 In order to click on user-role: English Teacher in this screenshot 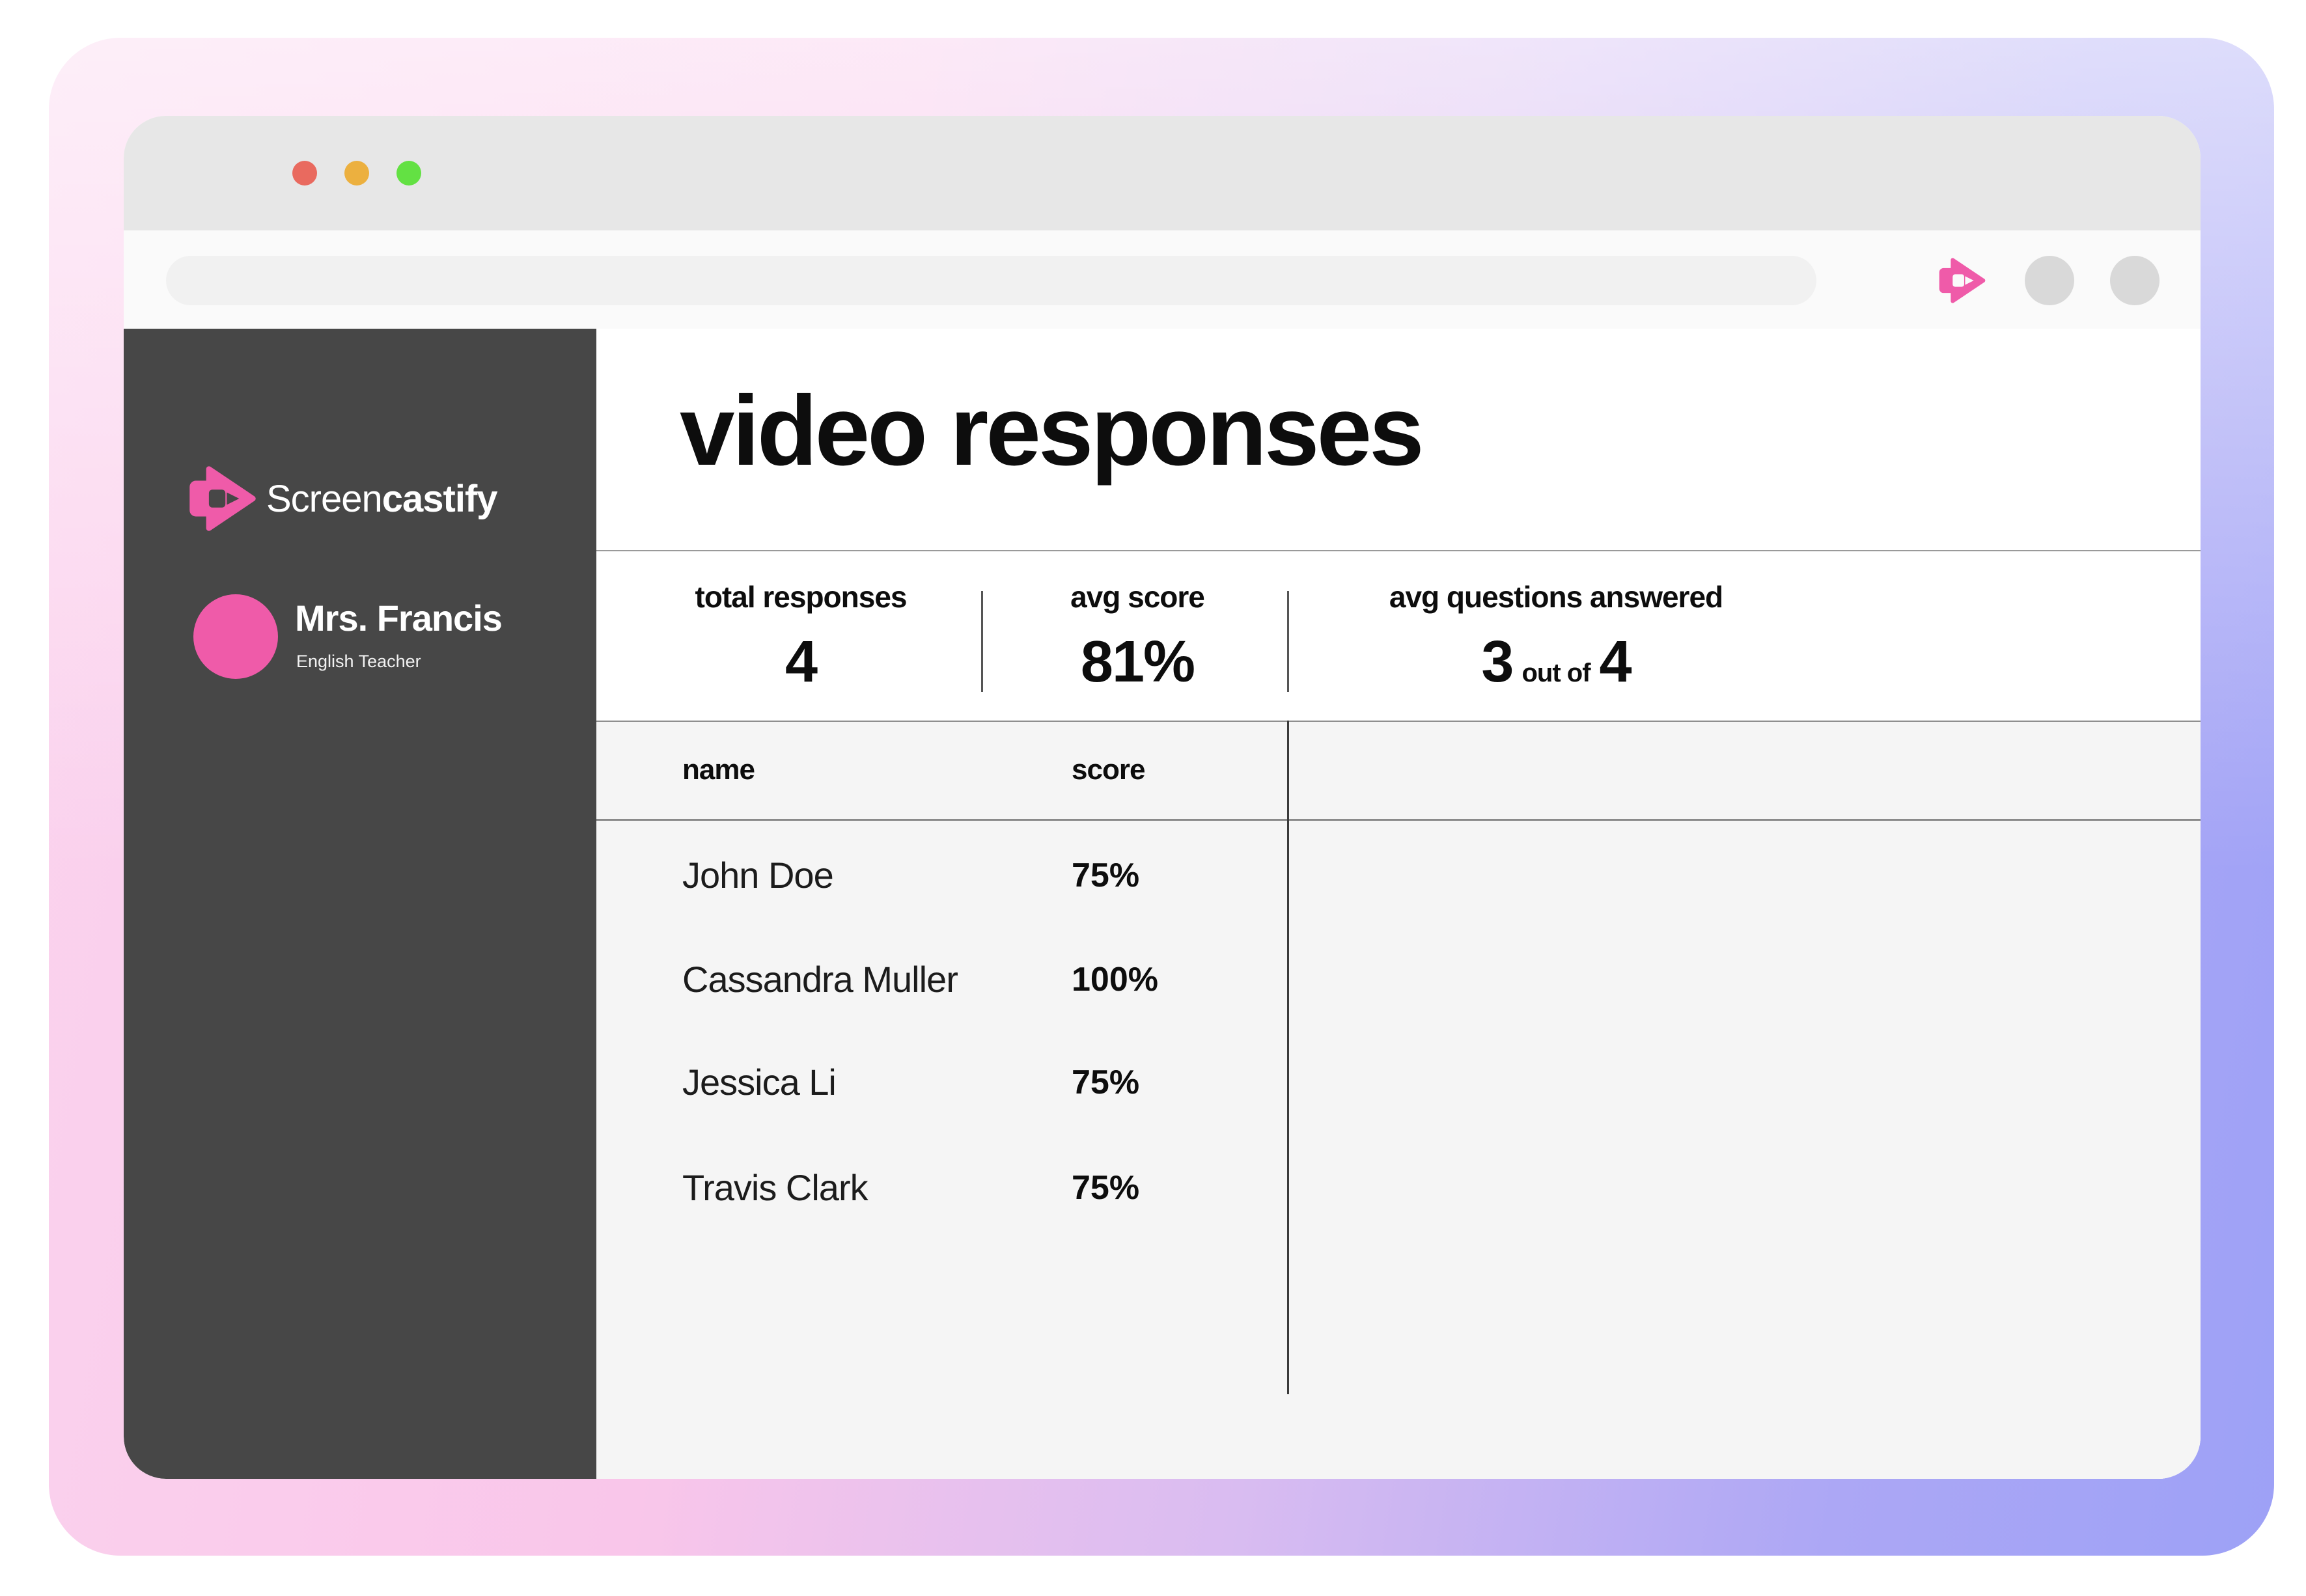, I will do `click(358, 661)`.